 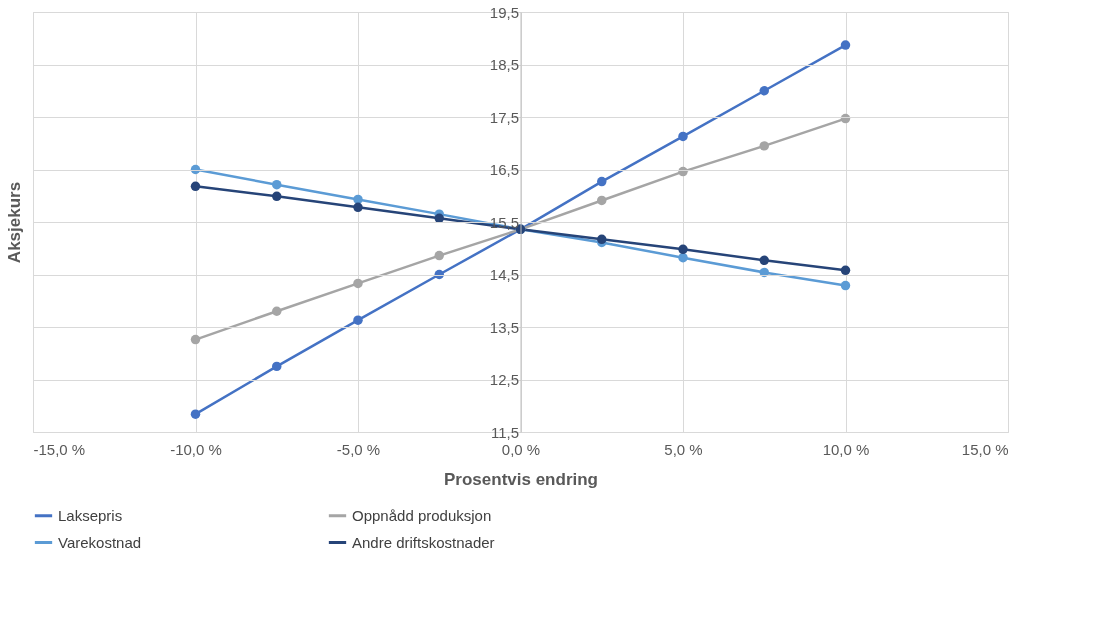 I want to click on x-tick-label: 5,0 %, so click(x=683, y=449).